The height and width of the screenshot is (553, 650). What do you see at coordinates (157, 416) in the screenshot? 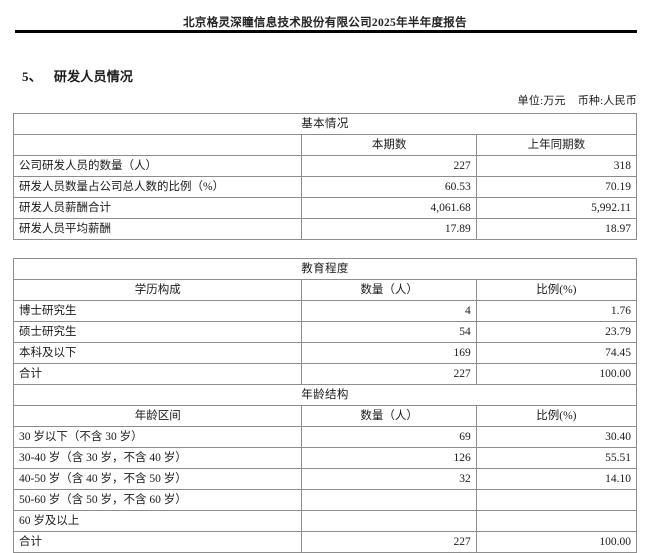
I see `age-header-label: 年龄区间` at bounding box center [157, 416].